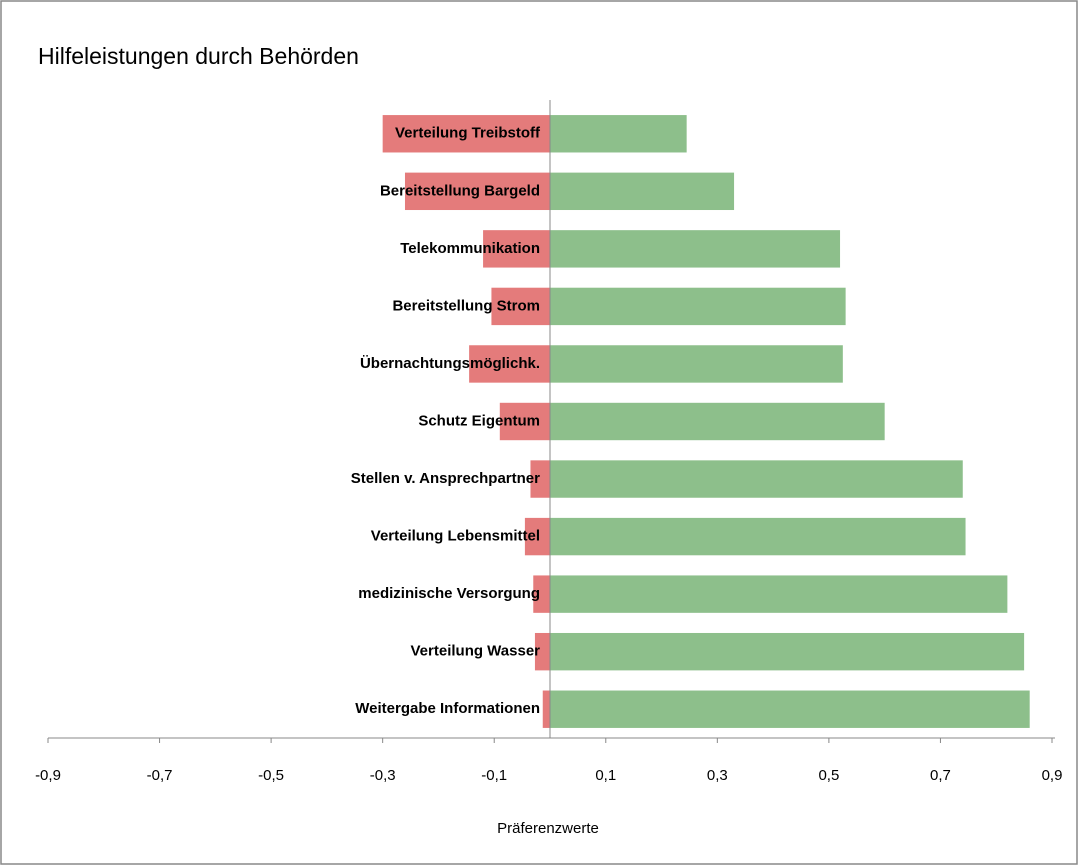  What do you see at coordinates (494, 775) in the screenshot?
I see `x-tick-label: -0,1` at bounding box center [494, 775].